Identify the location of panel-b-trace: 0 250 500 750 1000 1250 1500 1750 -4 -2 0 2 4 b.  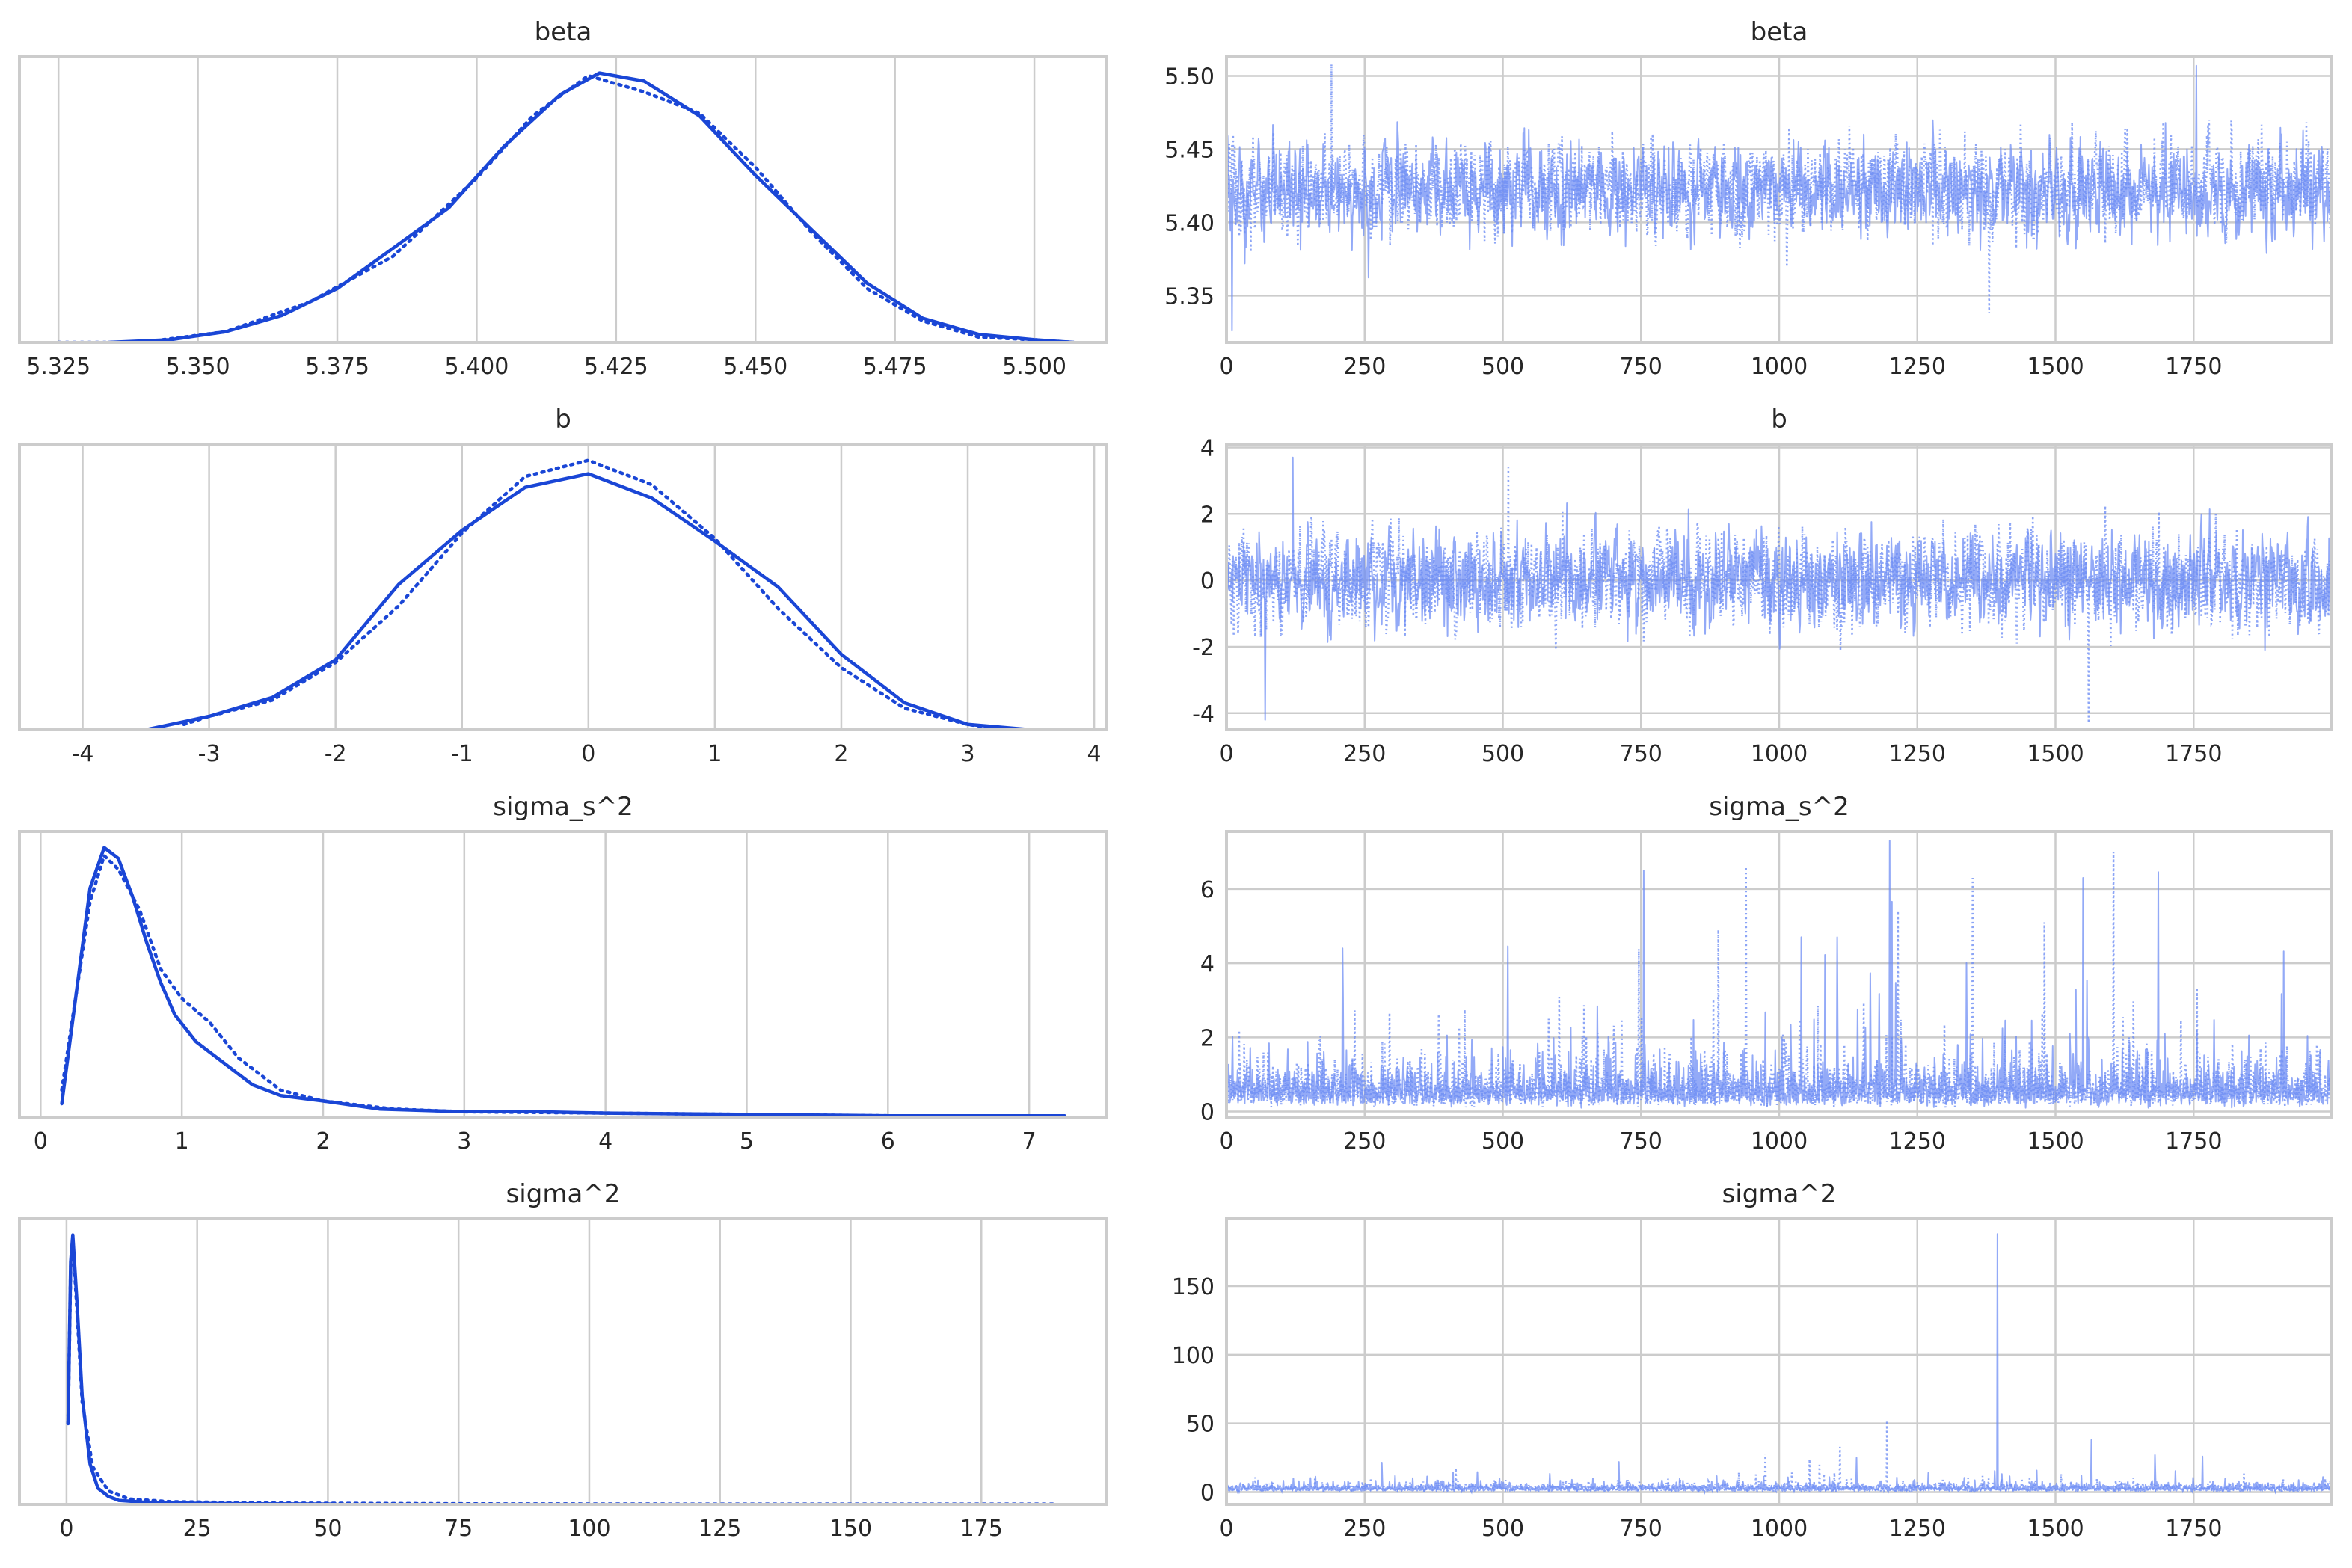
(1762, 586).